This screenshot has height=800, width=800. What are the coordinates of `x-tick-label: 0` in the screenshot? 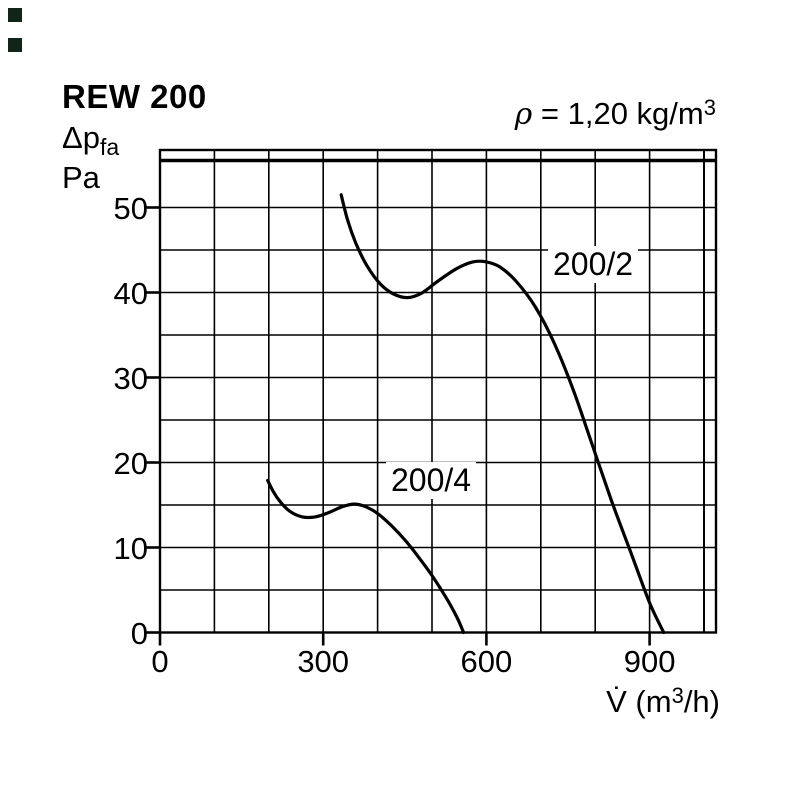 It's located at (160, 661).